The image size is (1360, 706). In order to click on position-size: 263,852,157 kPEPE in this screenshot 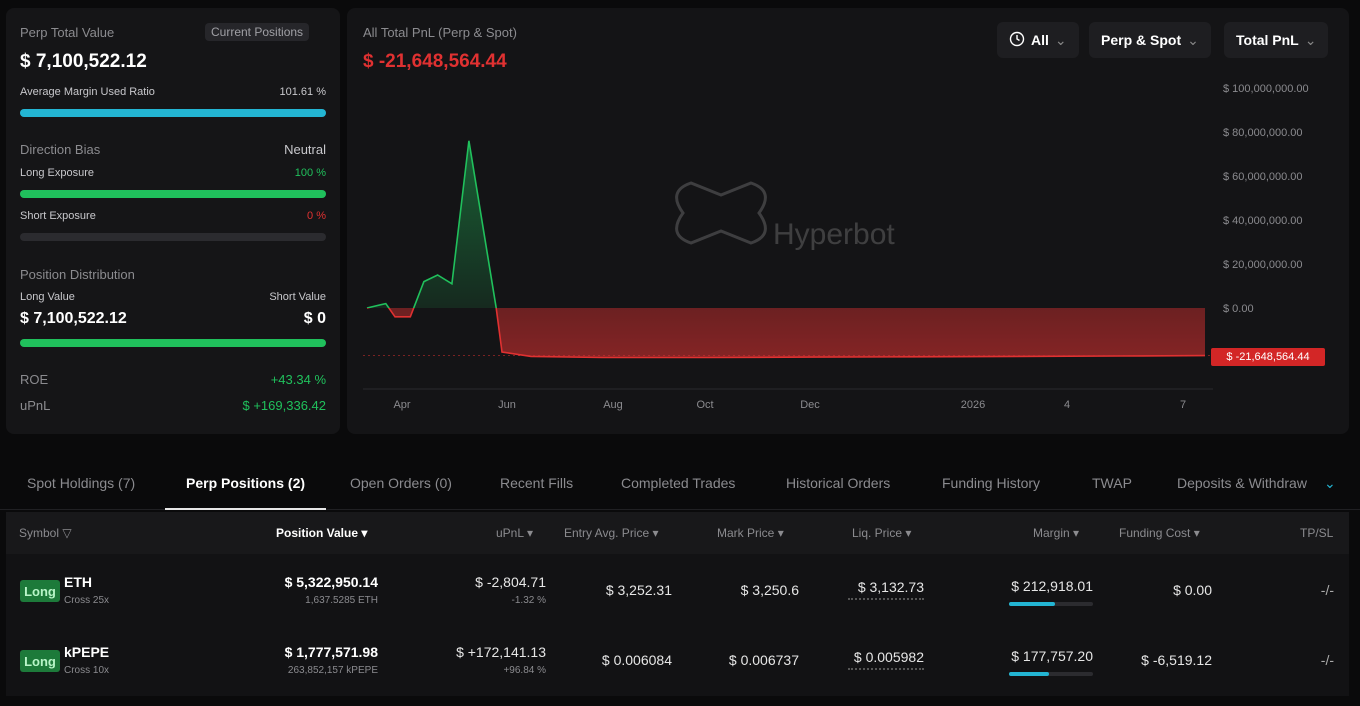, I will do `click(332, 670)`.